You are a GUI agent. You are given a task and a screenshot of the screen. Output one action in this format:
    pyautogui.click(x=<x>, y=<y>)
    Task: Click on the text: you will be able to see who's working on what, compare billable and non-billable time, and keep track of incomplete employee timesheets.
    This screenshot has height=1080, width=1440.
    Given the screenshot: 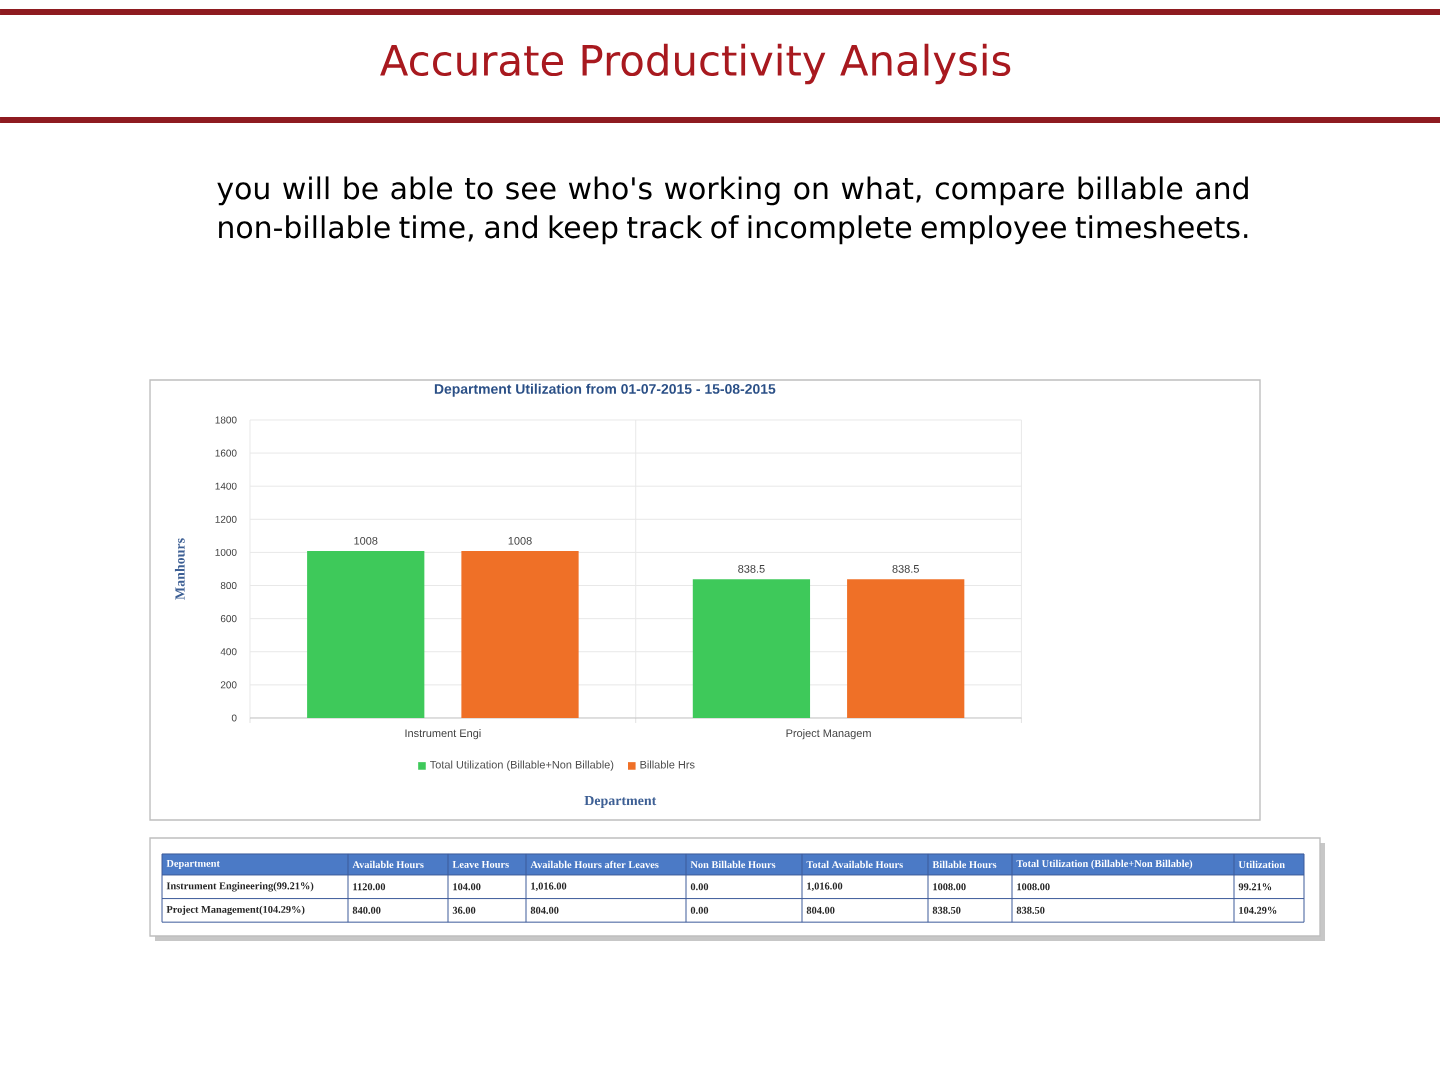 What is the action you would take?
    pyautogui.click(x=732, y=210)
    